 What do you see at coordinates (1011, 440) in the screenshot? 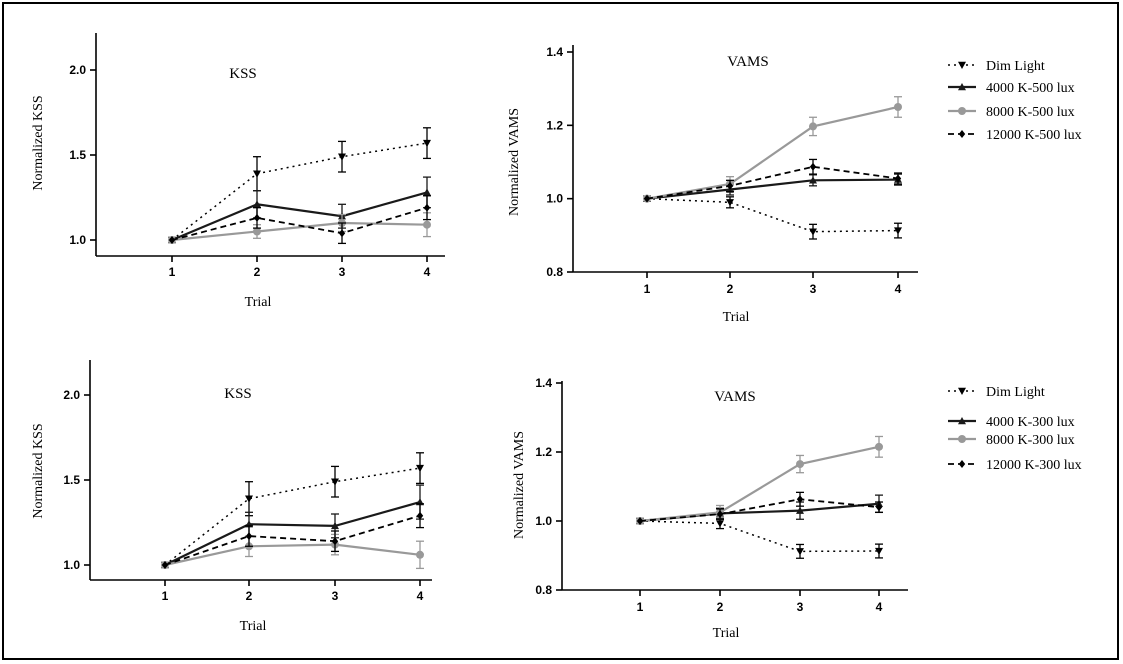
I see `legend-item: 8000 K-300 lux` at bounding box center [1011, 440].